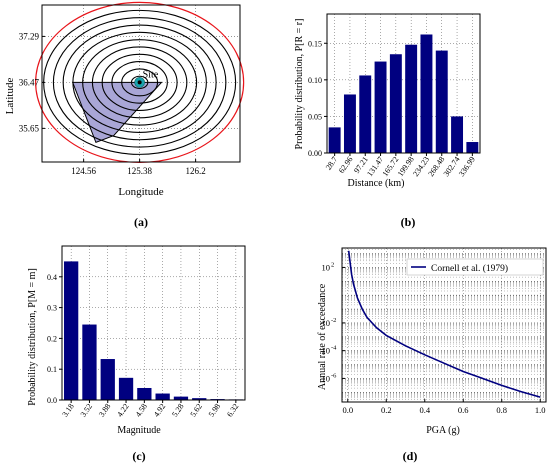 This screenshot has width=550, height=466. What do you see at coordinates (86, 410) in the screenshot?
I see `panel-c-xtick-label: 3.52` at bounding box center [86, 410].